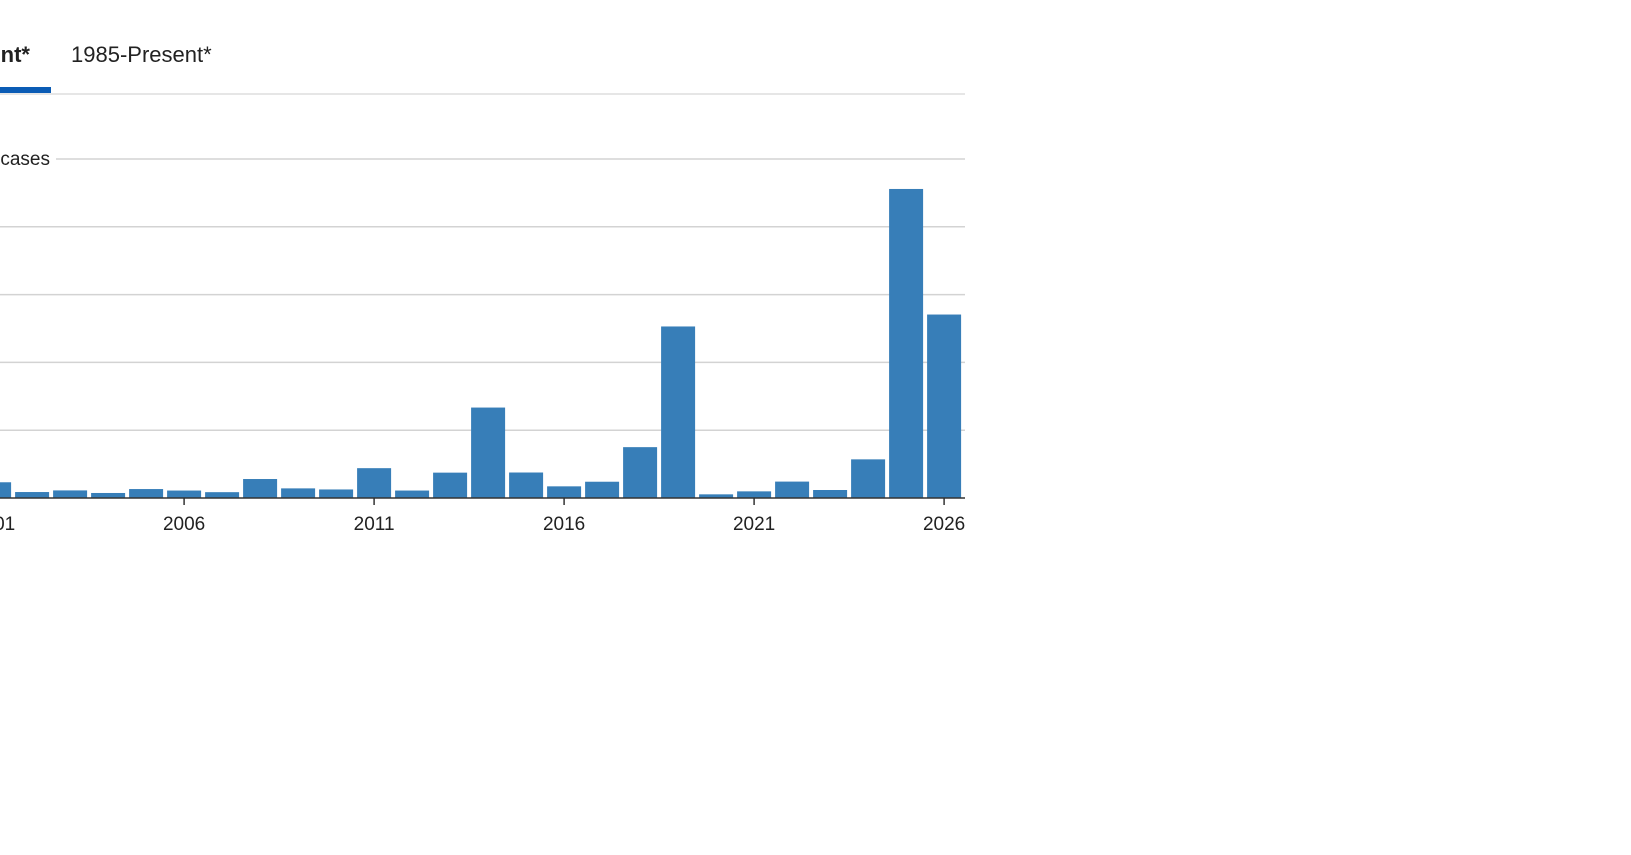  I want to click on label-bg, so click(28, 159).